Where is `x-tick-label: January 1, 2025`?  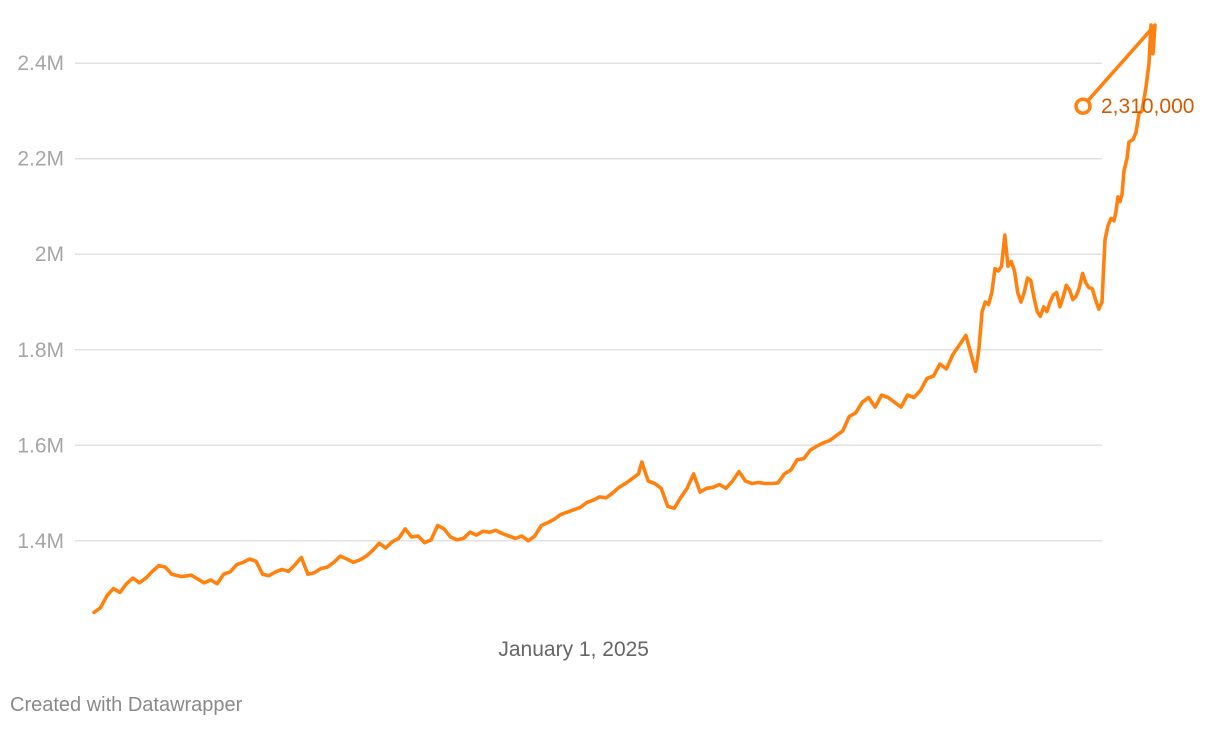
x-tick-label: January 1, 2025 is located at coordinates (573, 649).